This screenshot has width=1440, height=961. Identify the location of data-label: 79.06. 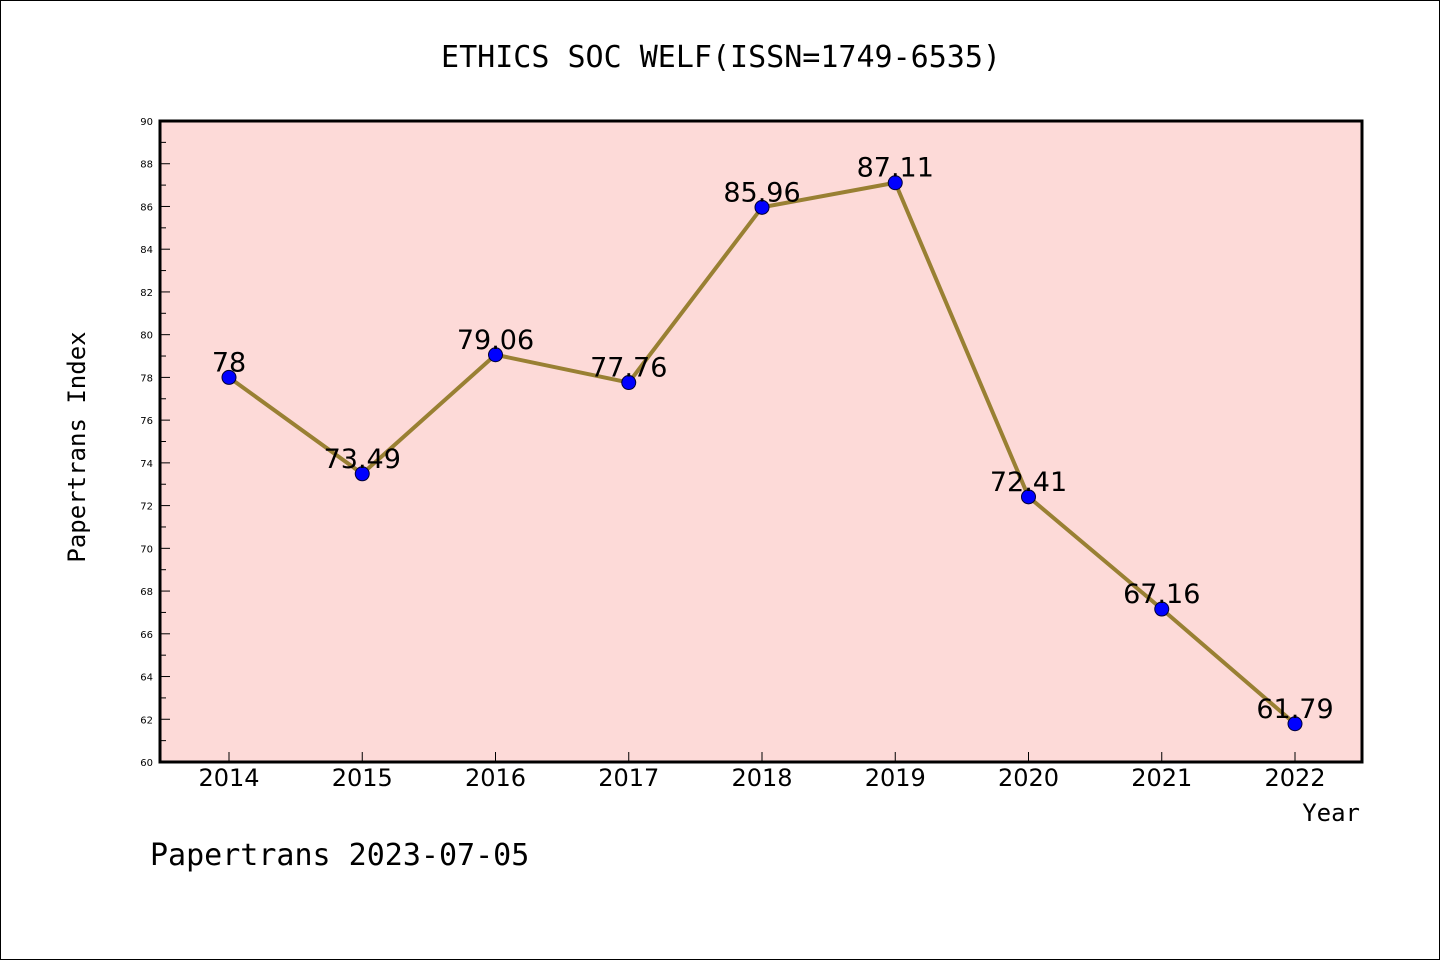
(495, 340).